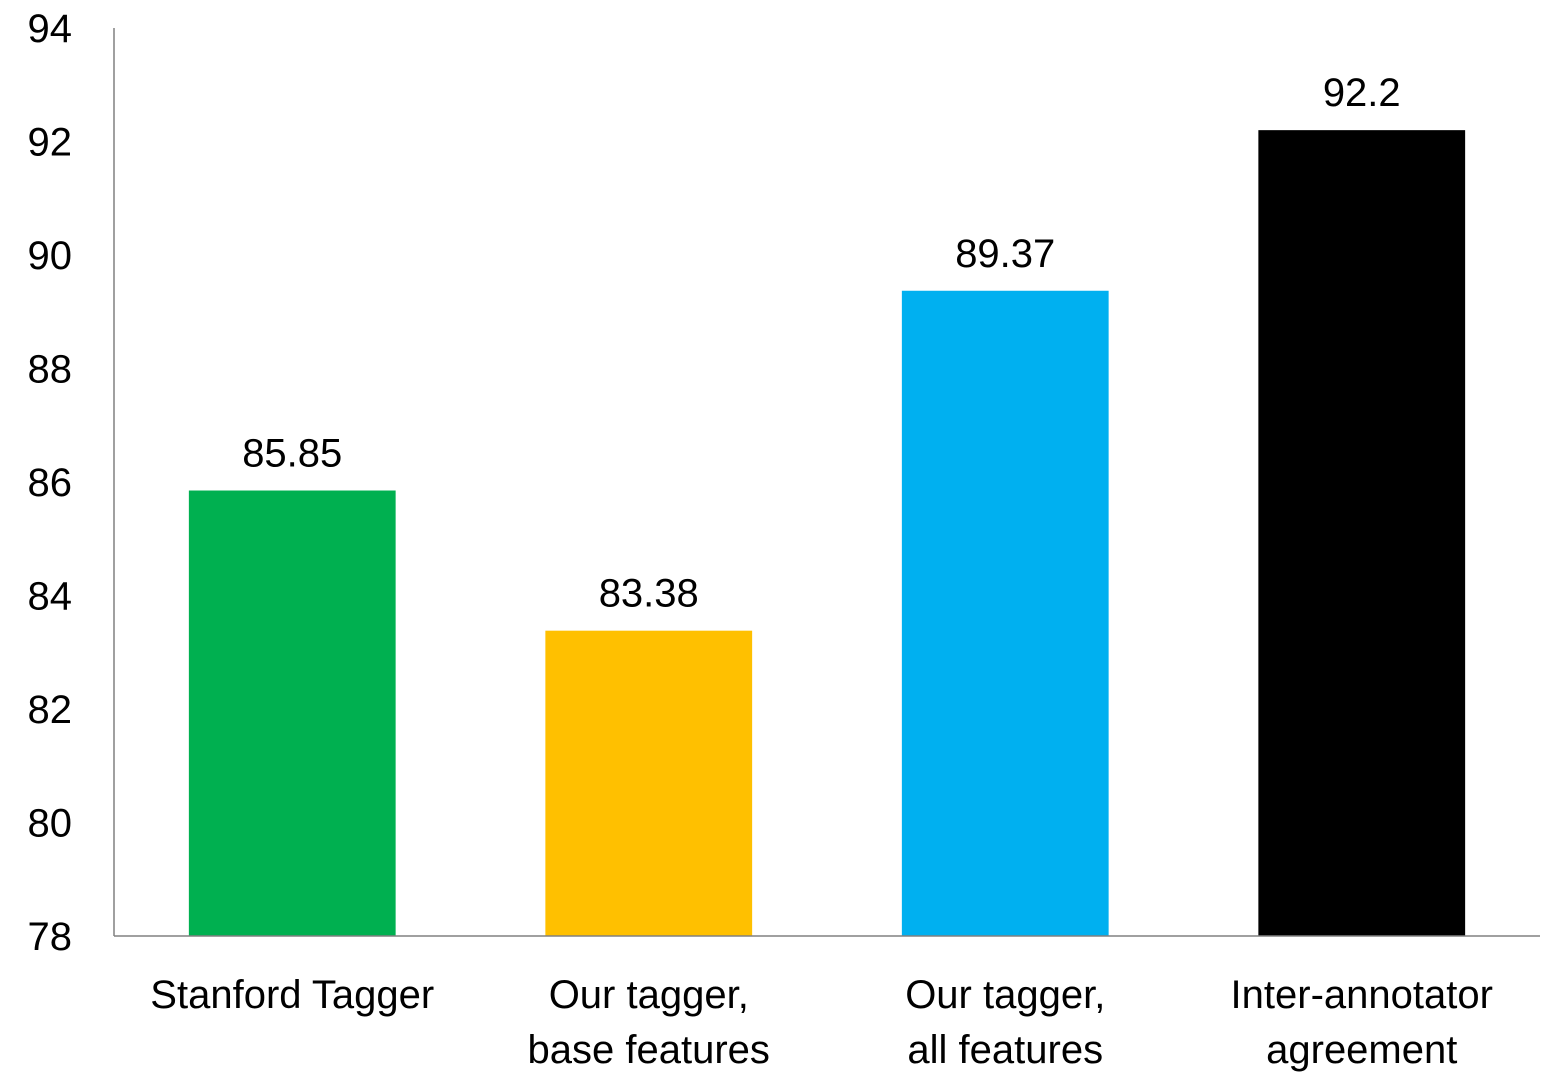  I want to click on data-label: 92.2, so click(1362, 93).